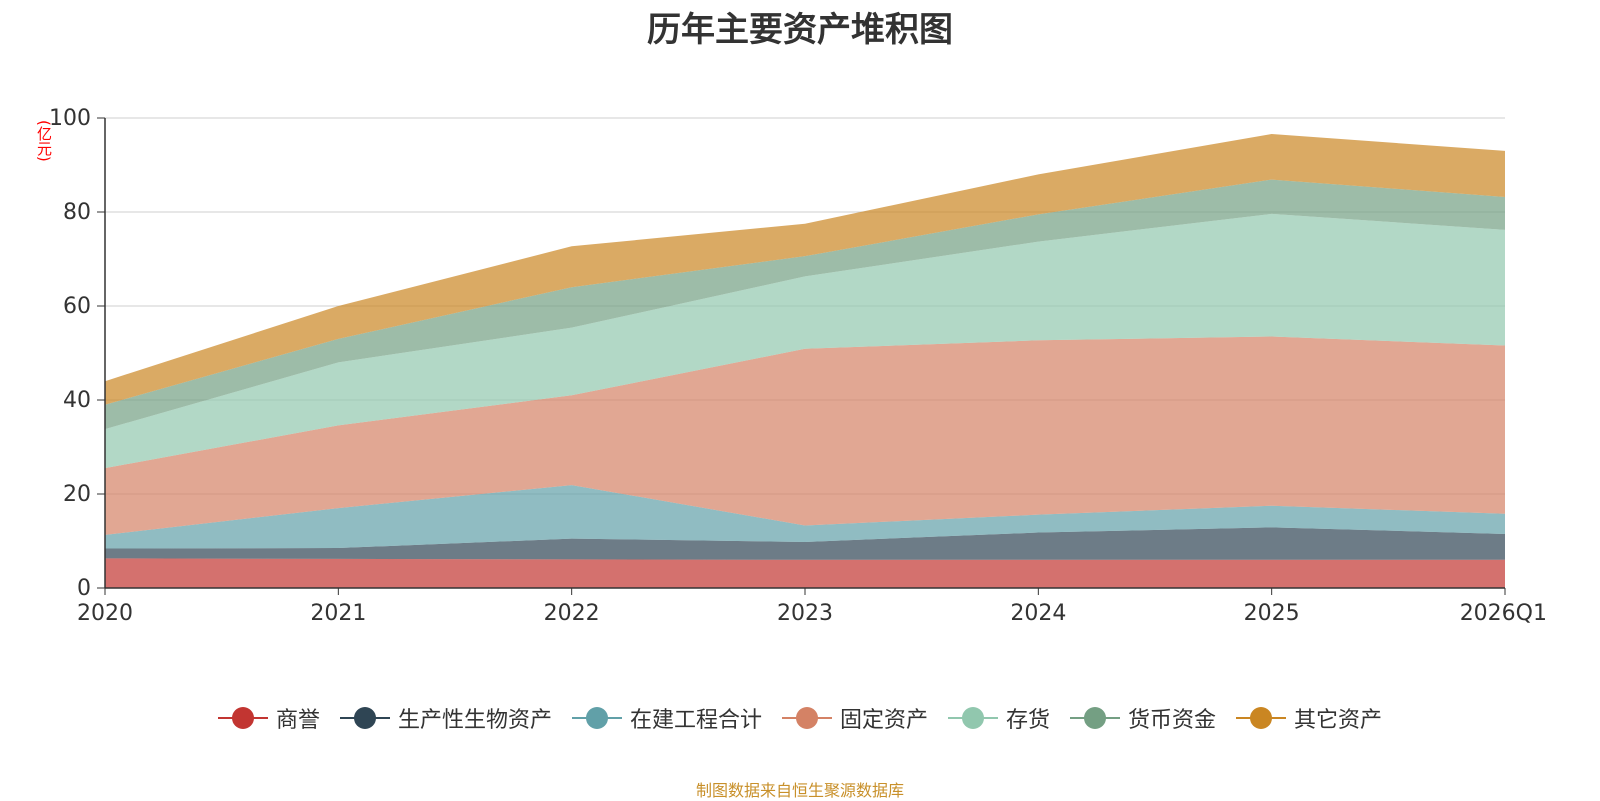 The image size is (1600, 801). I want to click on area-在建工程合计, so click(805, 517).